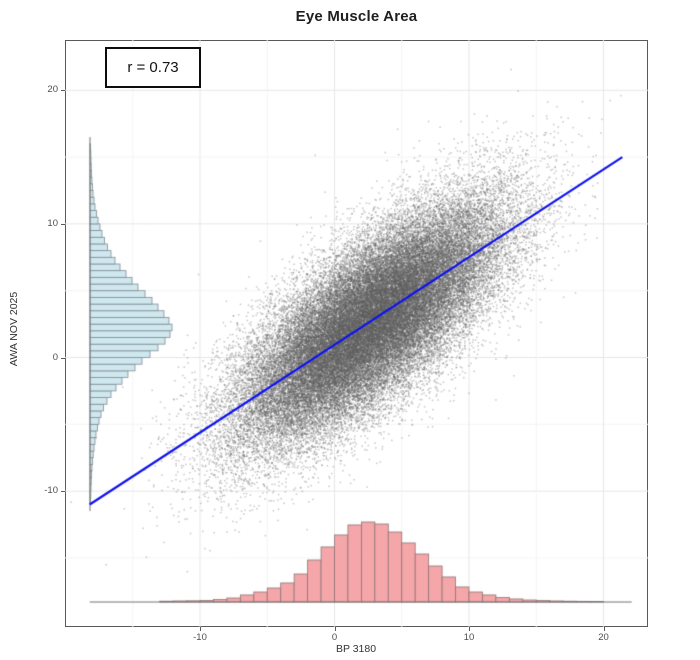  What do you see at coordinates (52, 223) in the screenshot?
I see `y-tick-label: 10` at bounding box center [52, 223].